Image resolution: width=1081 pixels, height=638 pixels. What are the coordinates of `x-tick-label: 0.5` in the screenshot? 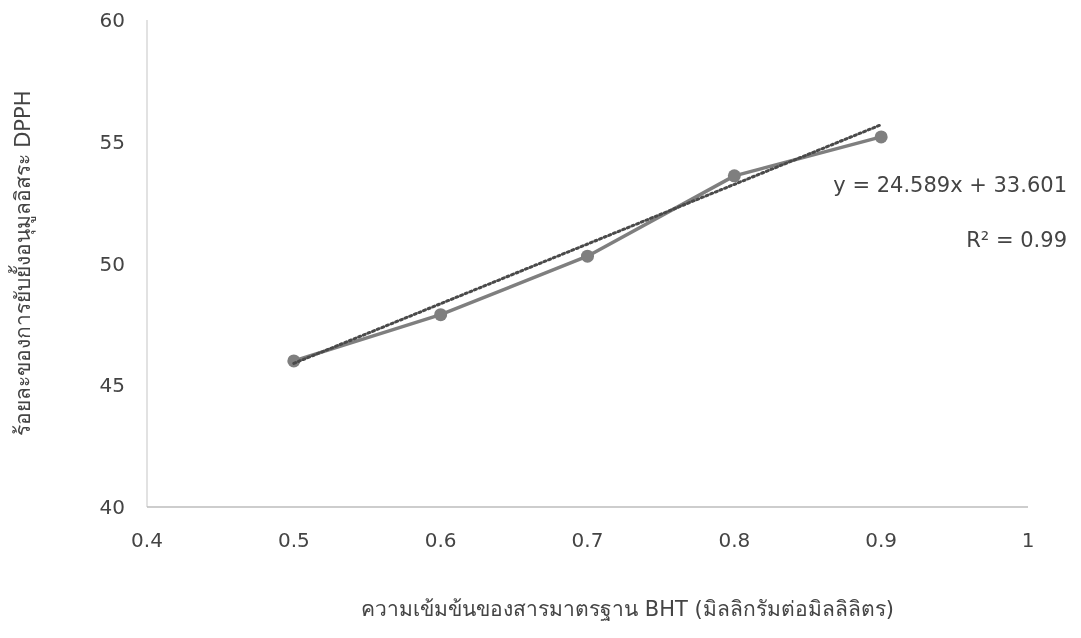 It's located at (293, 540).